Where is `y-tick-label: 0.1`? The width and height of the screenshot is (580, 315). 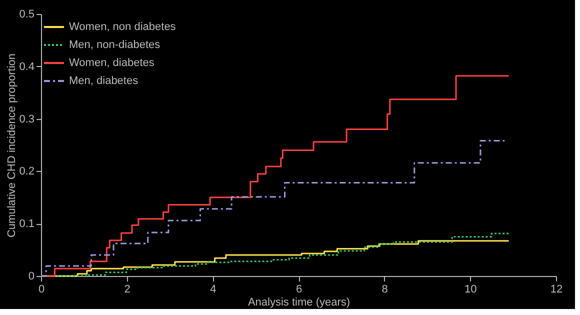
y-tick-label: 0.1 is located at coordinates (26, 224).